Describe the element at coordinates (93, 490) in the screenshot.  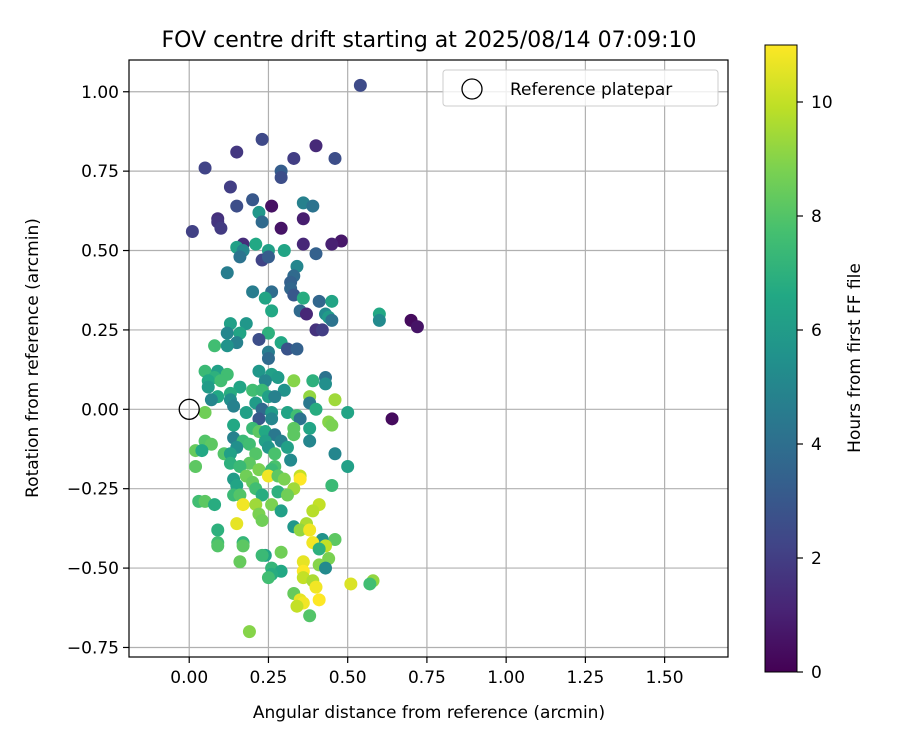
I see `y-tick-label: −0.25` at that location.